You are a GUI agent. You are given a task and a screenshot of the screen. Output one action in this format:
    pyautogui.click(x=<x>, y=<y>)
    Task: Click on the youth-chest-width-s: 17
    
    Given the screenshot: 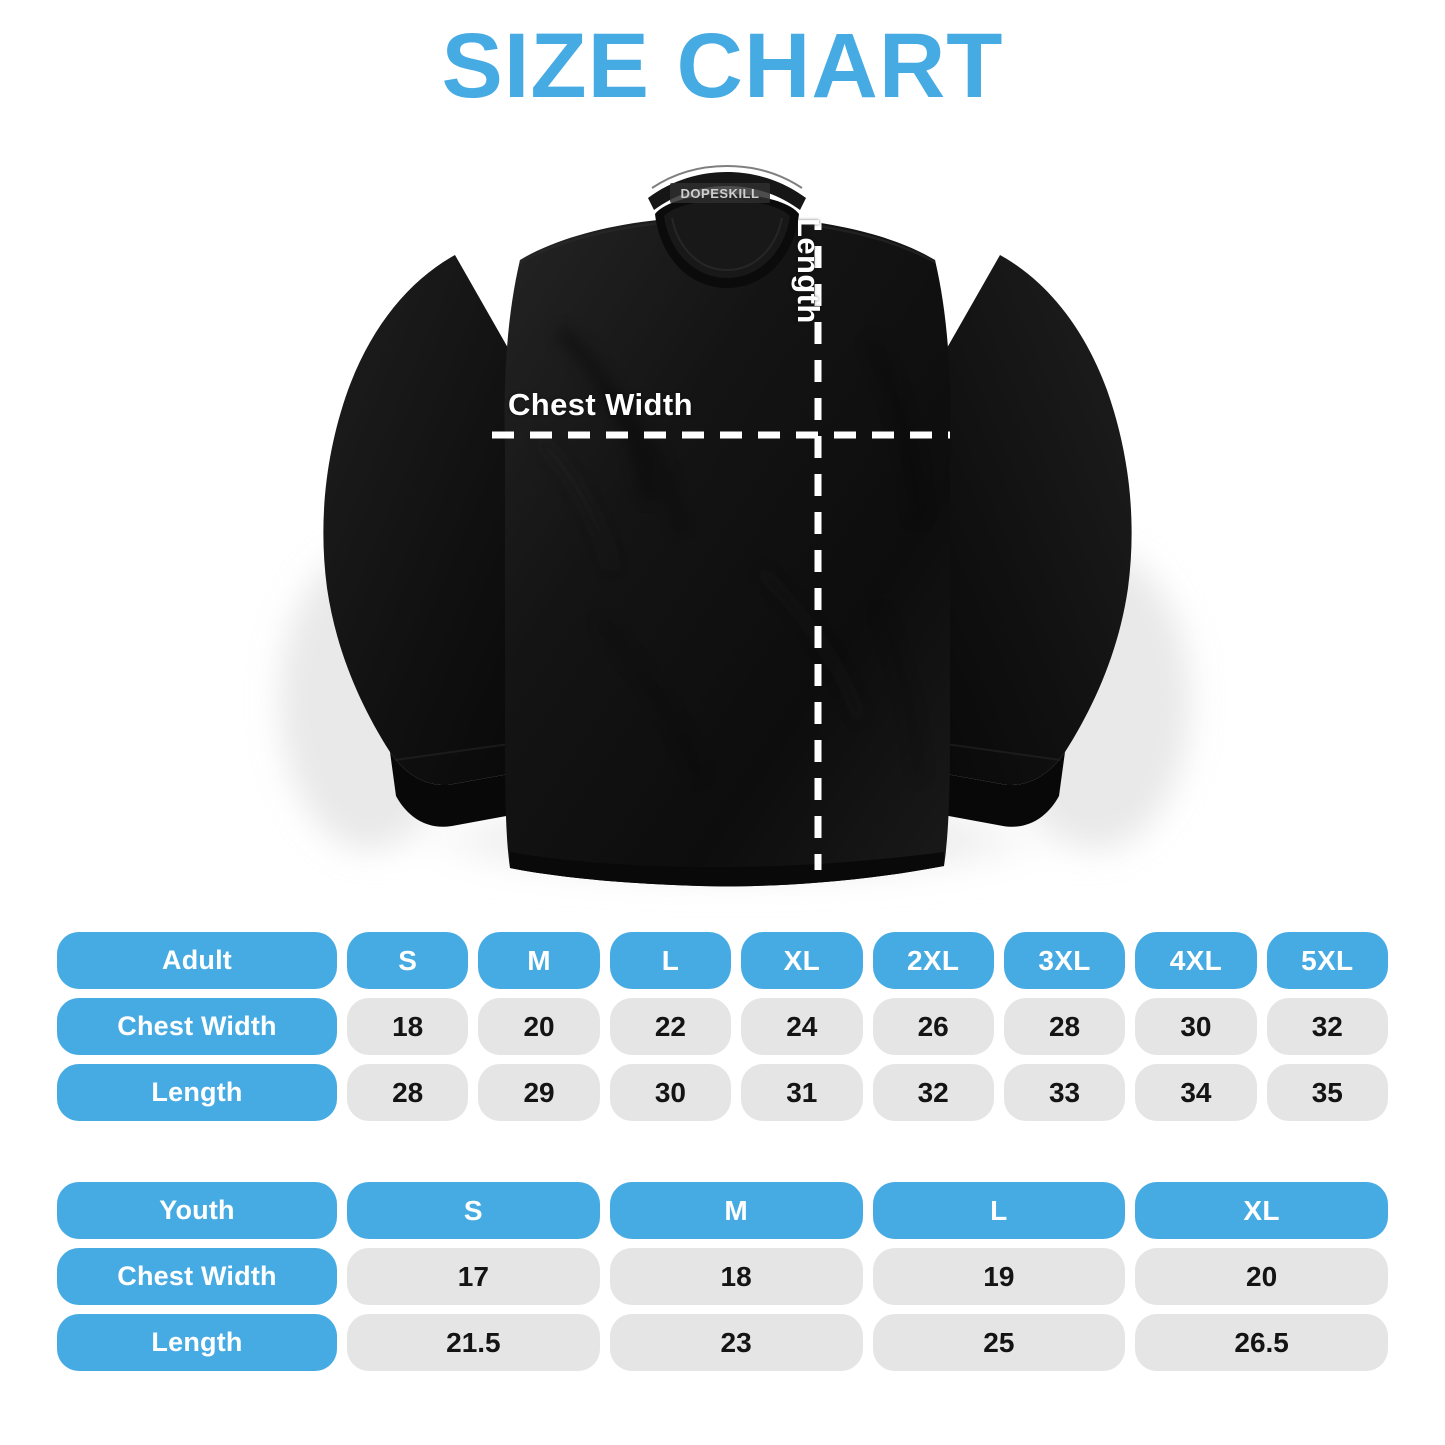 What is the action you would take?
    pyautogui.click(x=473, y=1276)
    